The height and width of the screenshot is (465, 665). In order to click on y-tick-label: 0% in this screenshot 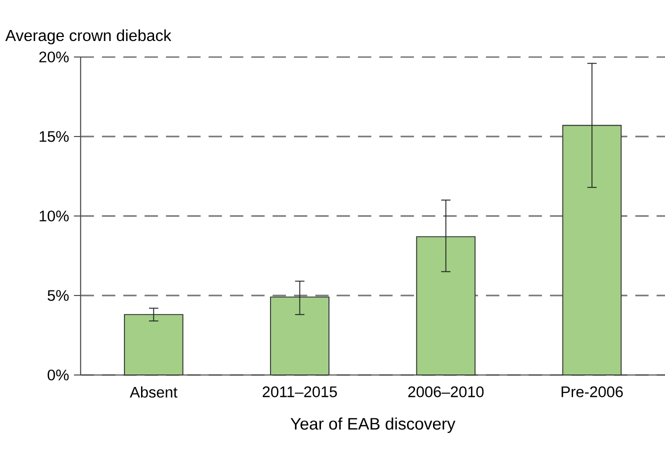, I will do `click(58, 375)`.